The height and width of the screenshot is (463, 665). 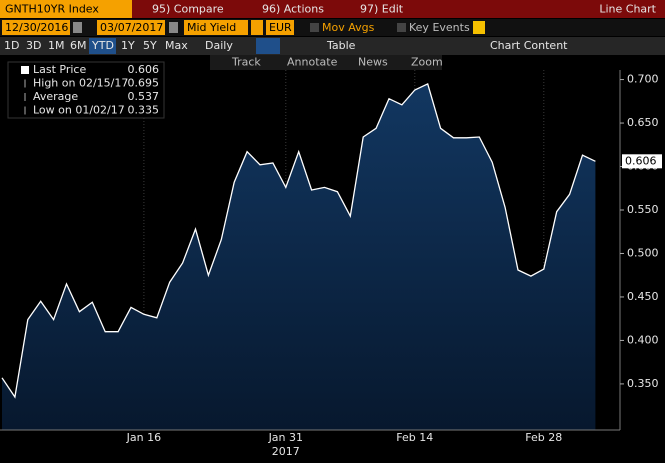 I want to click on y-tick-label: 0.350, so click(x=643, y=383).